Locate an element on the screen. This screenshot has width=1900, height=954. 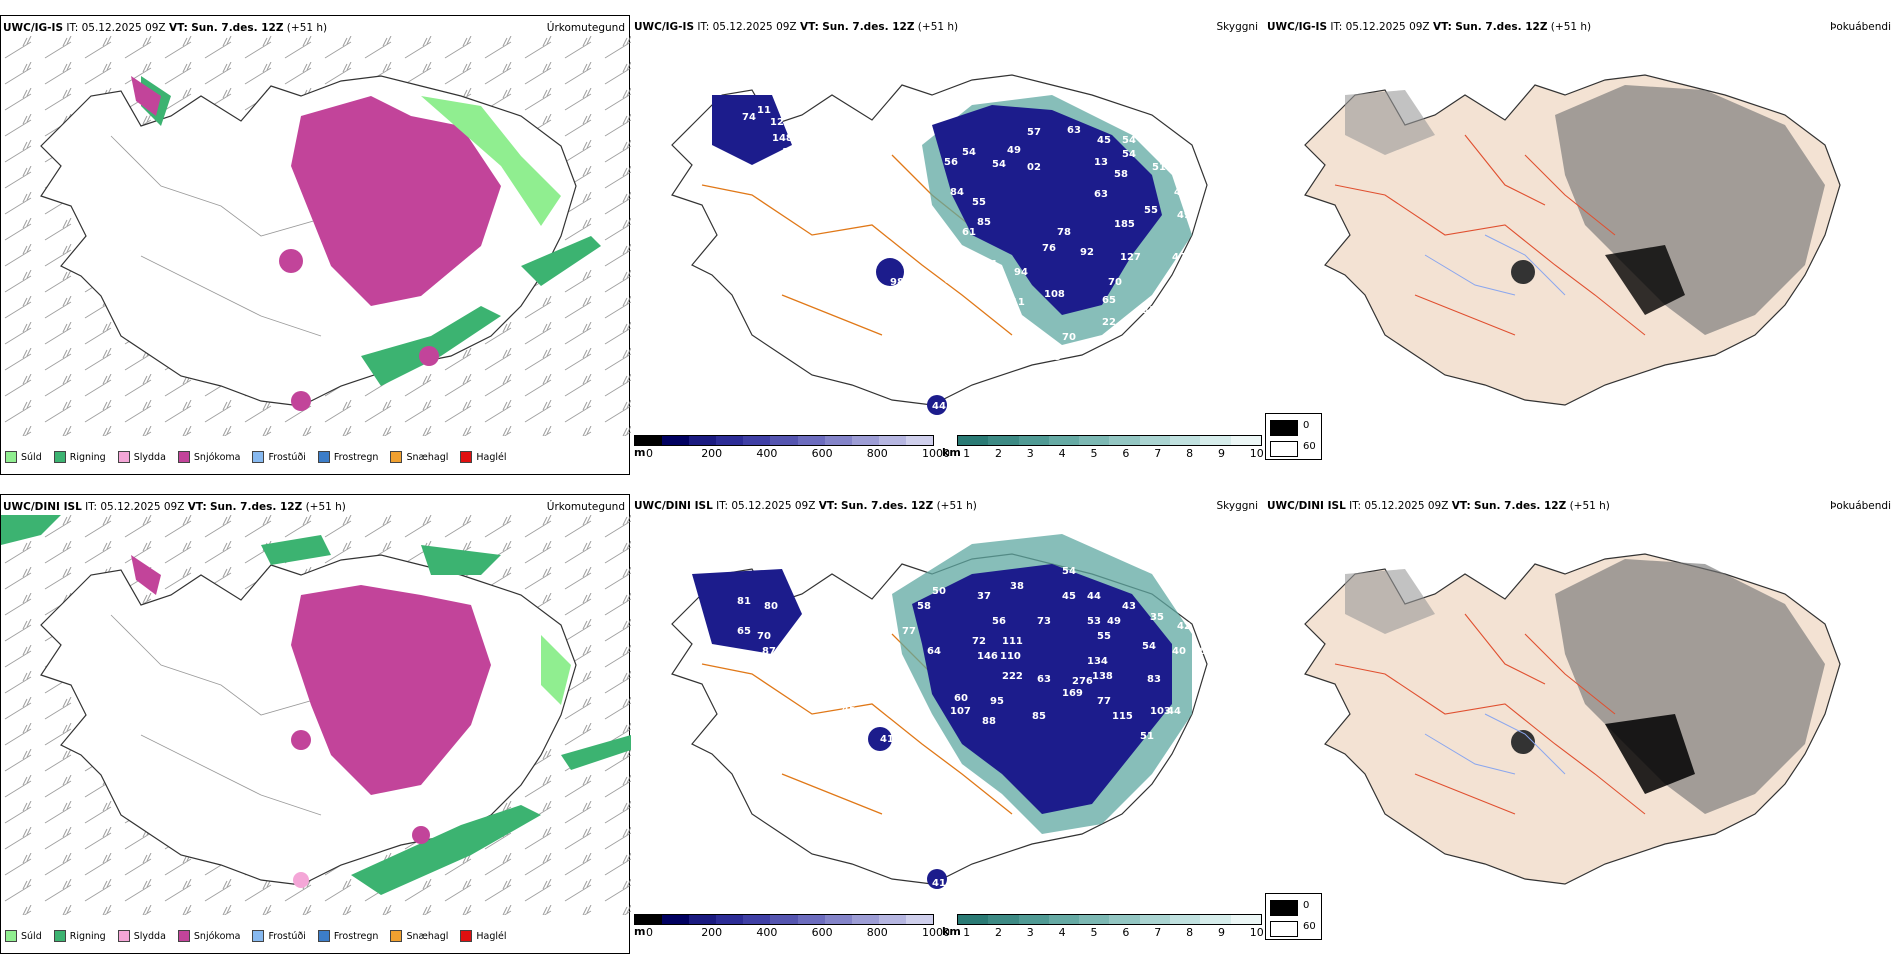
map-label: 49 is located at coordinates (1014, 150).